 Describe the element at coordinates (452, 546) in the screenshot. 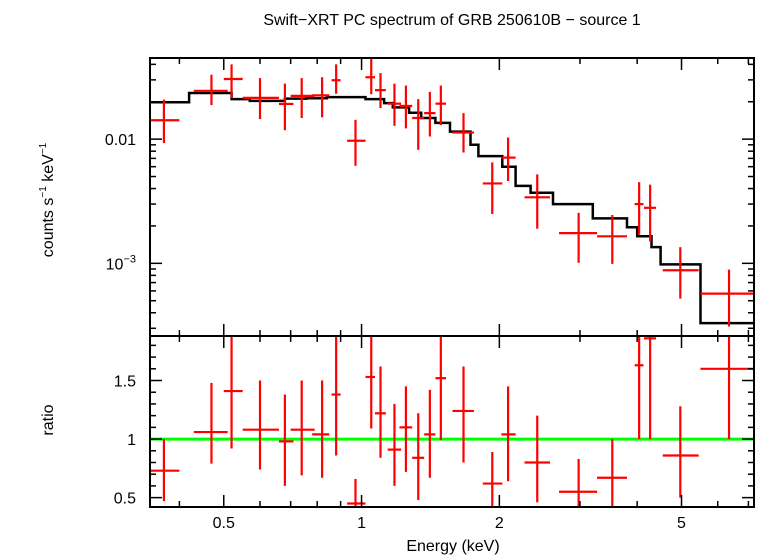

I see `x-axis-label: Energy (keV)` at that location.